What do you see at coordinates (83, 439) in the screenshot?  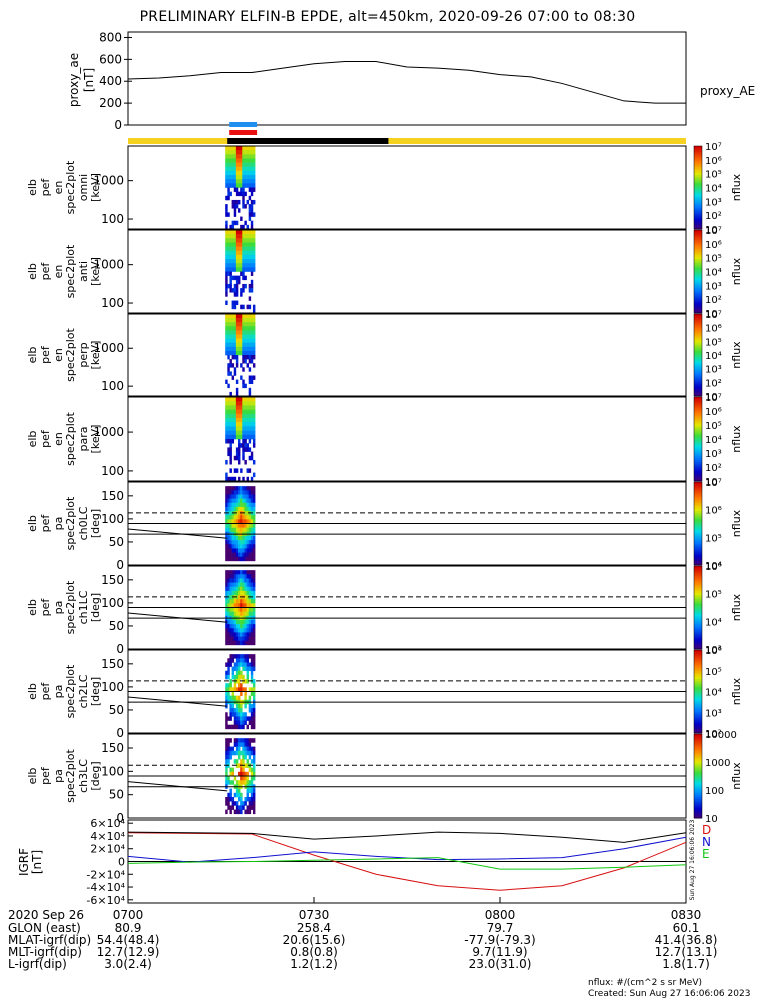 I see `panel-ylabel: para` at bounding box center [83, 439].